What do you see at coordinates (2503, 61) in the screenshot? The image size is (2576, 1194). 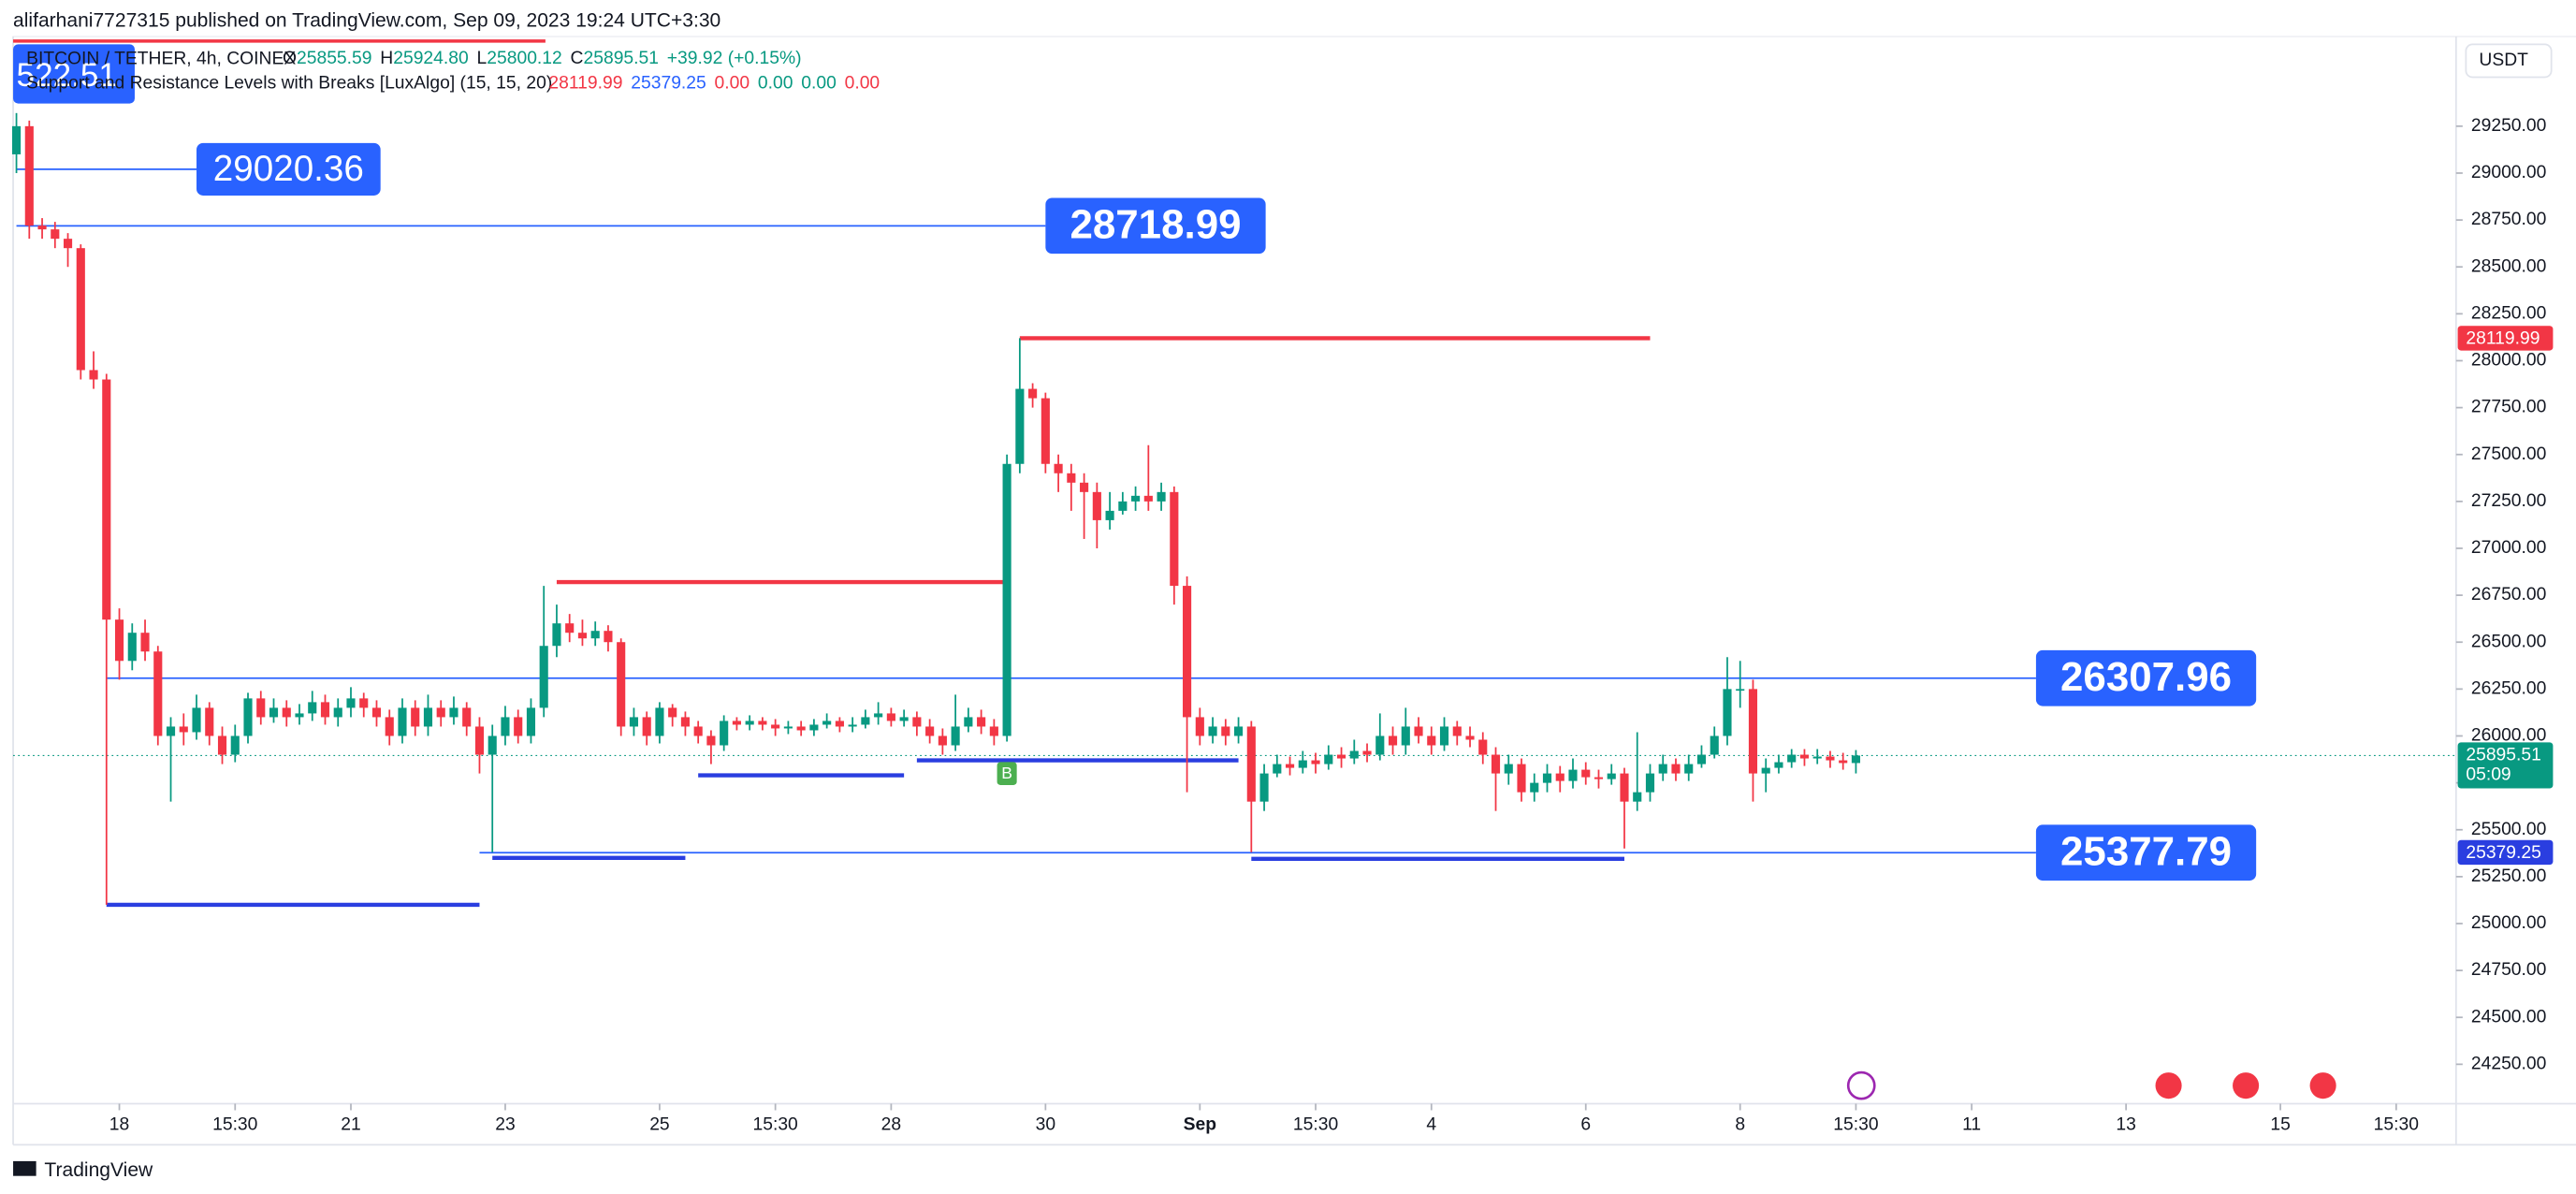 I see `currency: USDT` at bounding box center [2503, 61].